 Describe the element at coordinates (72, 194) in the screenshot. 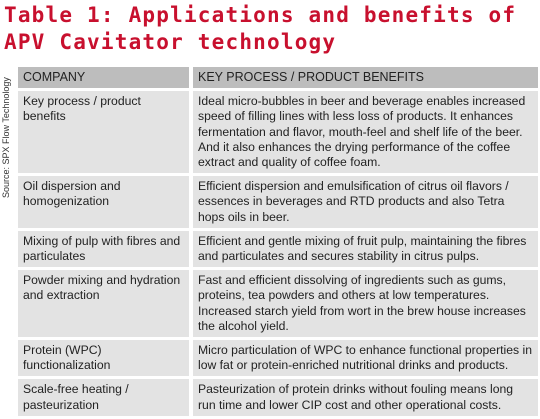

I see `company-text: Oil dispersion and homogenization` at that location.